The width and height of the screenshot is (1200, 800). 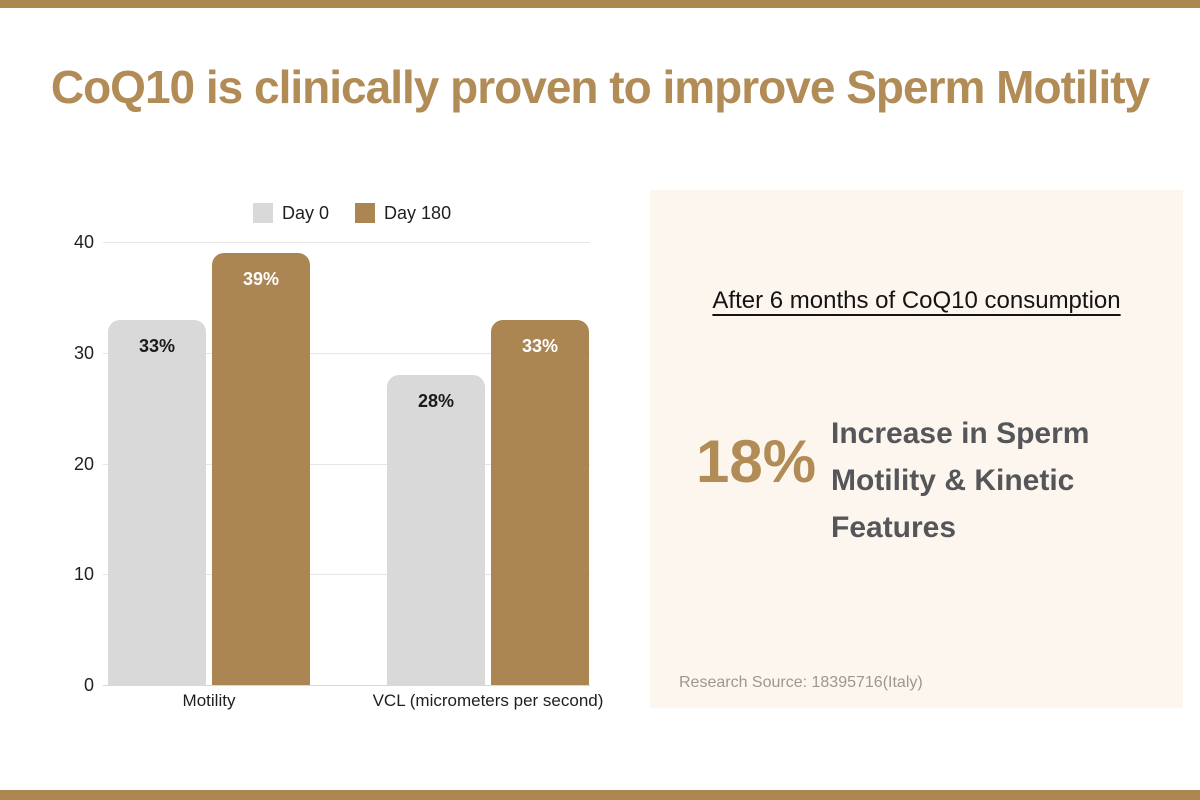 I want to click on stat-value: 18%, so click(x=756, y=461).